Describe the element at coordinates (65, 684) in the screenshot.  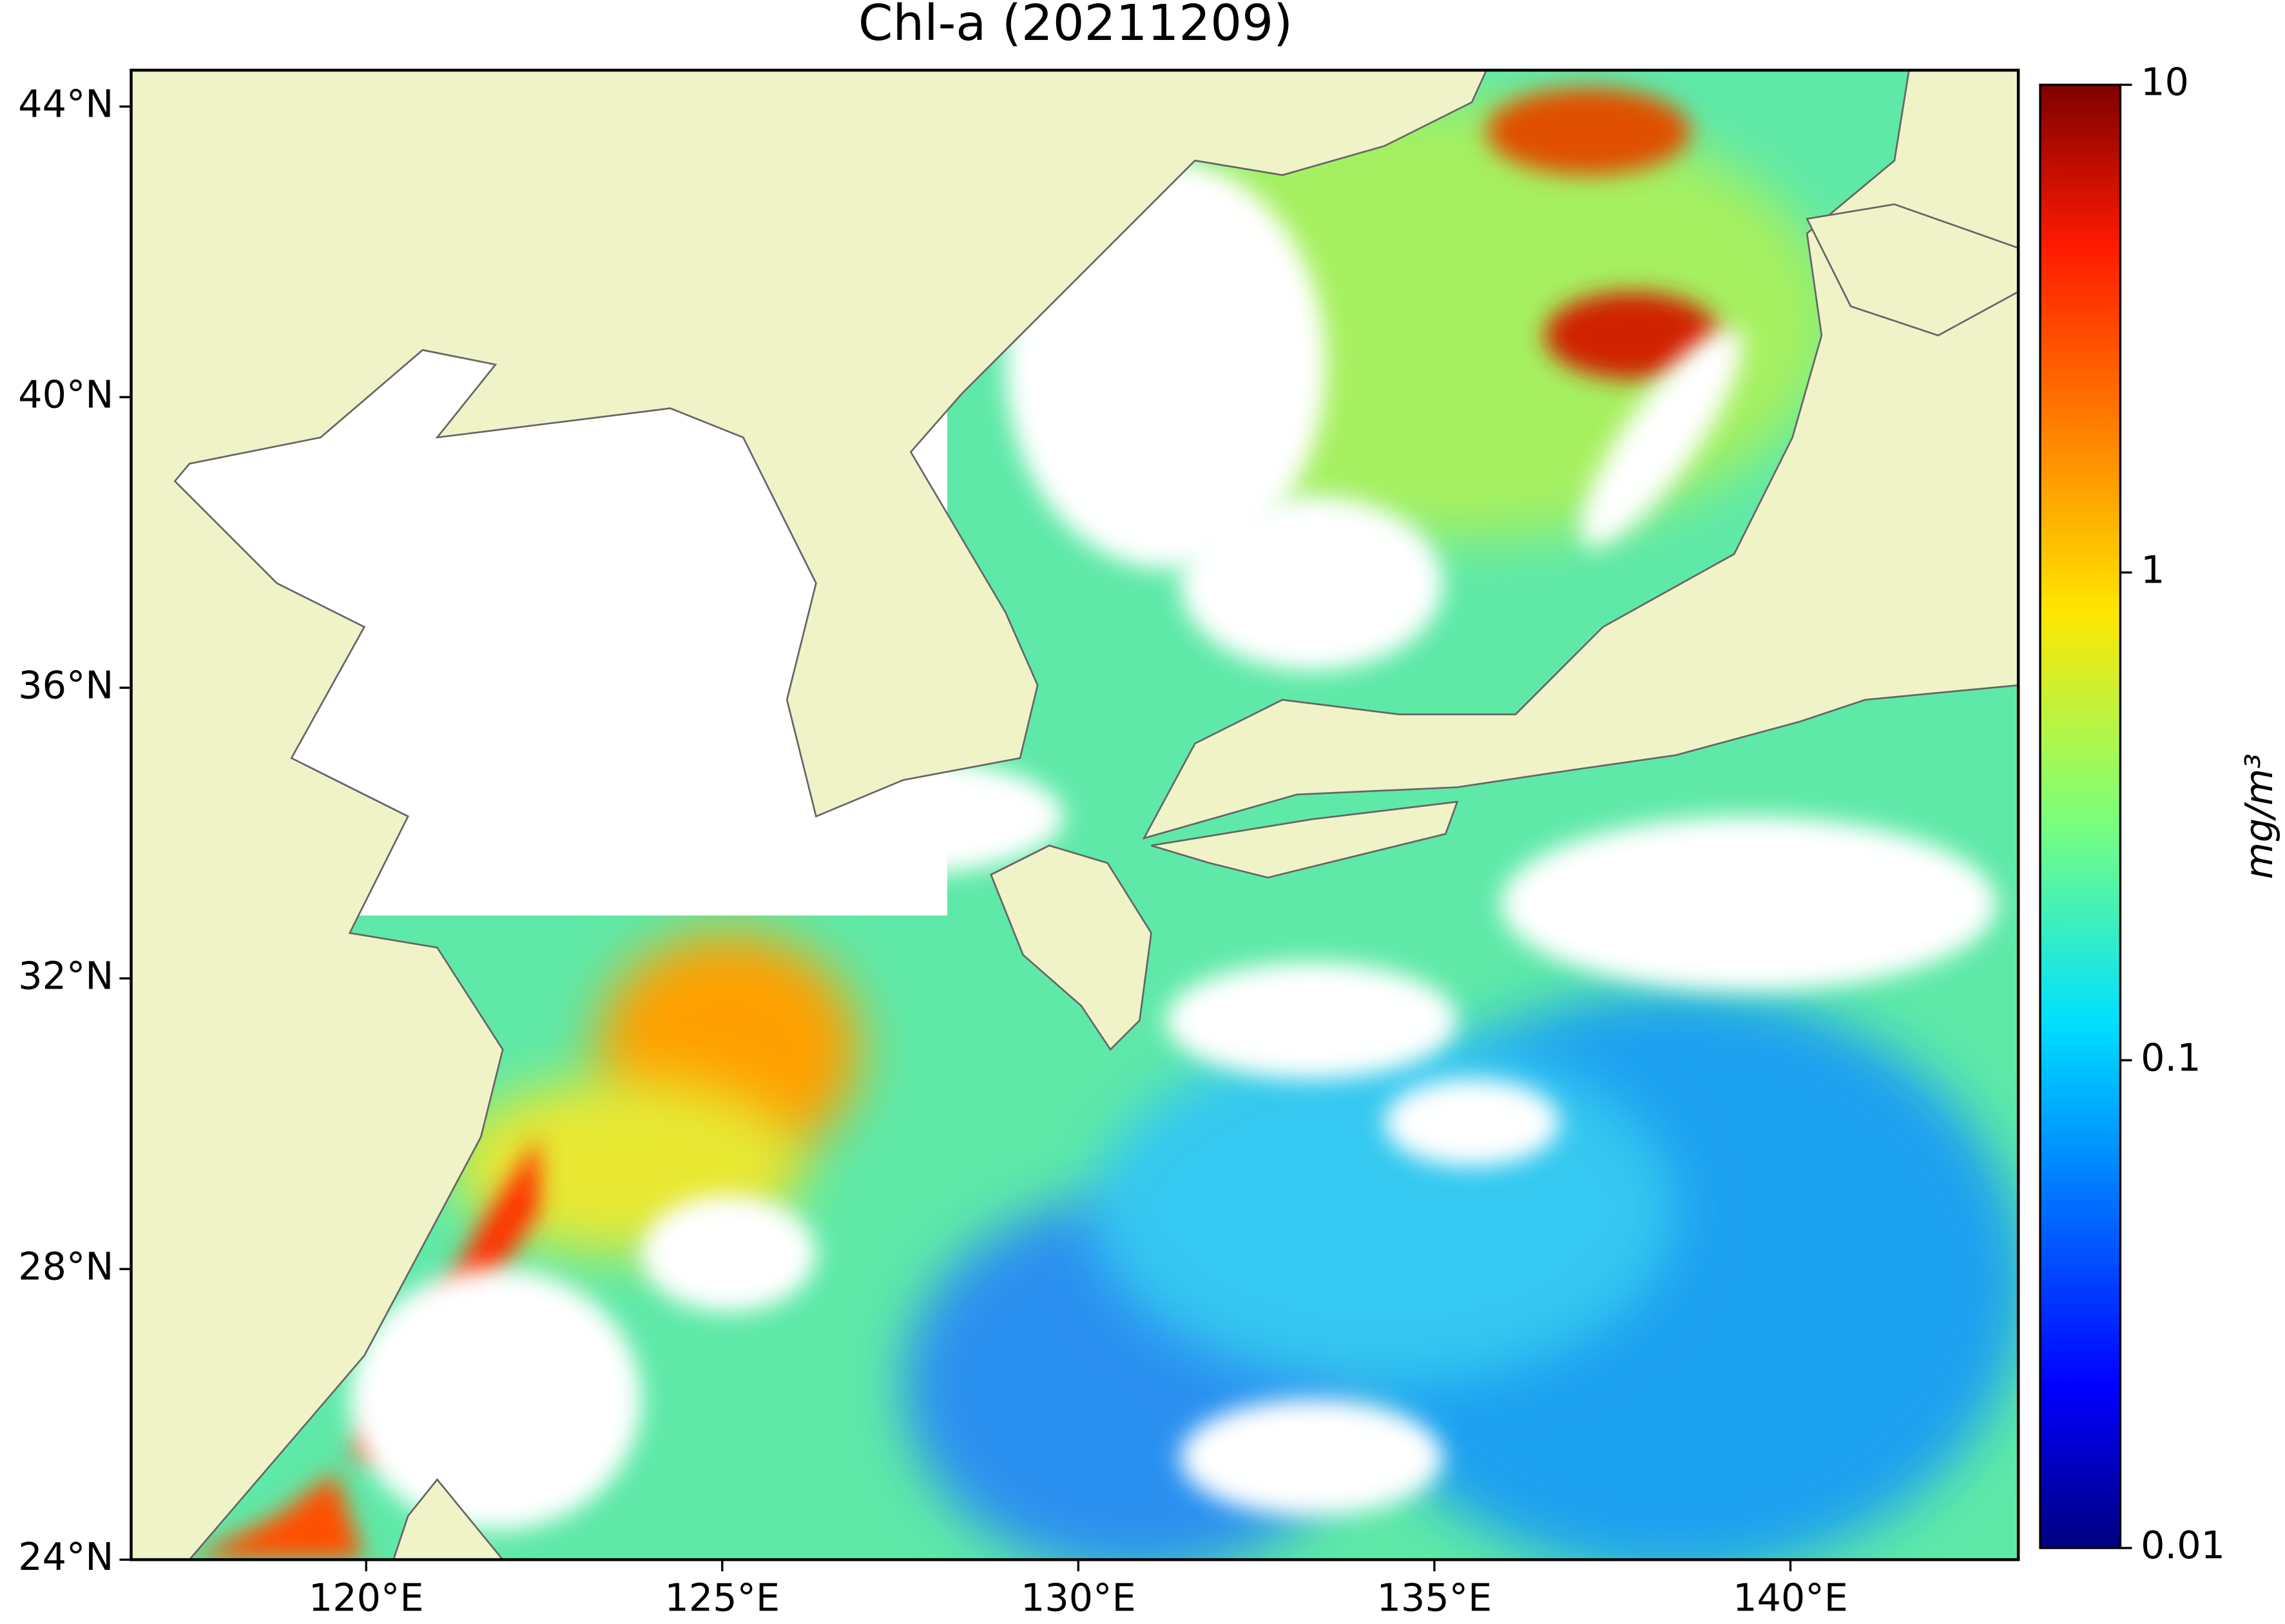
I see `y-tick-label: 36°N` at that location.